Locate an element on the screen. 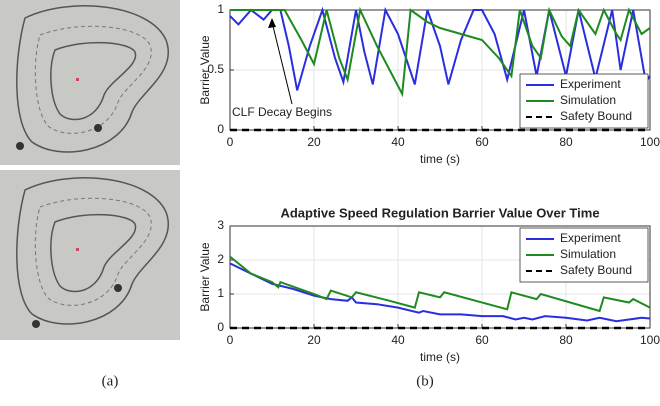 The image size is (660, 406). y-tick-label: 3 is located at coordinates (220, 225).